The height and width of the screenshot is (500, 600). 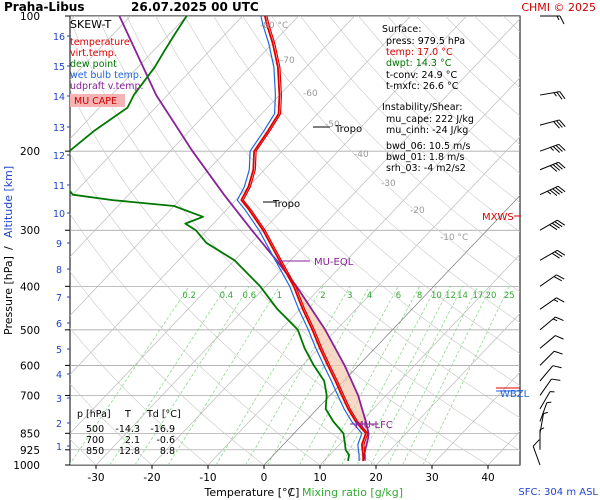 What do you see at coordinates (95, 451) in the screenshot?
I see `table-row-850-p: 850` at bounding box center [95, 451].